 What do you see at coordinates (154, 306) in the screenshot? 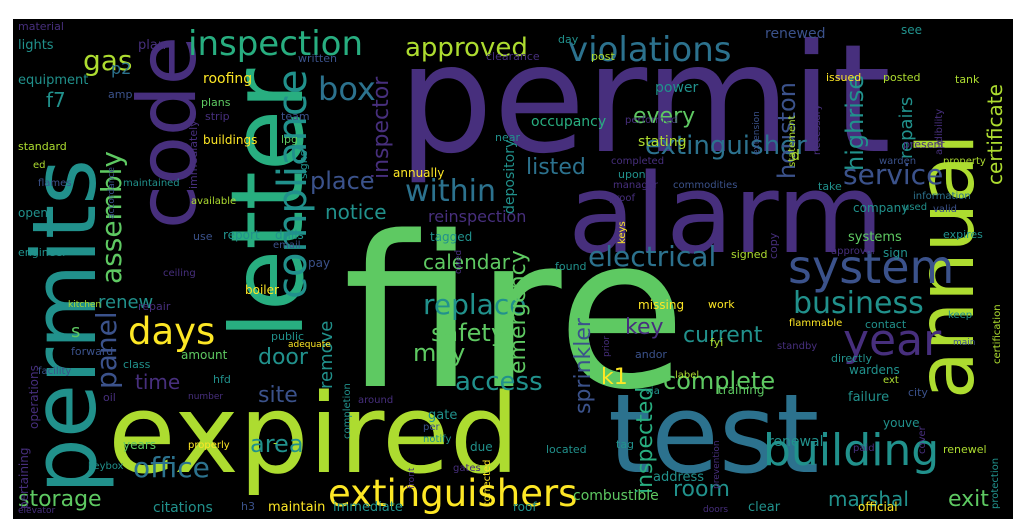
I see `word-repair: repair` at bounding box center [154, 306].